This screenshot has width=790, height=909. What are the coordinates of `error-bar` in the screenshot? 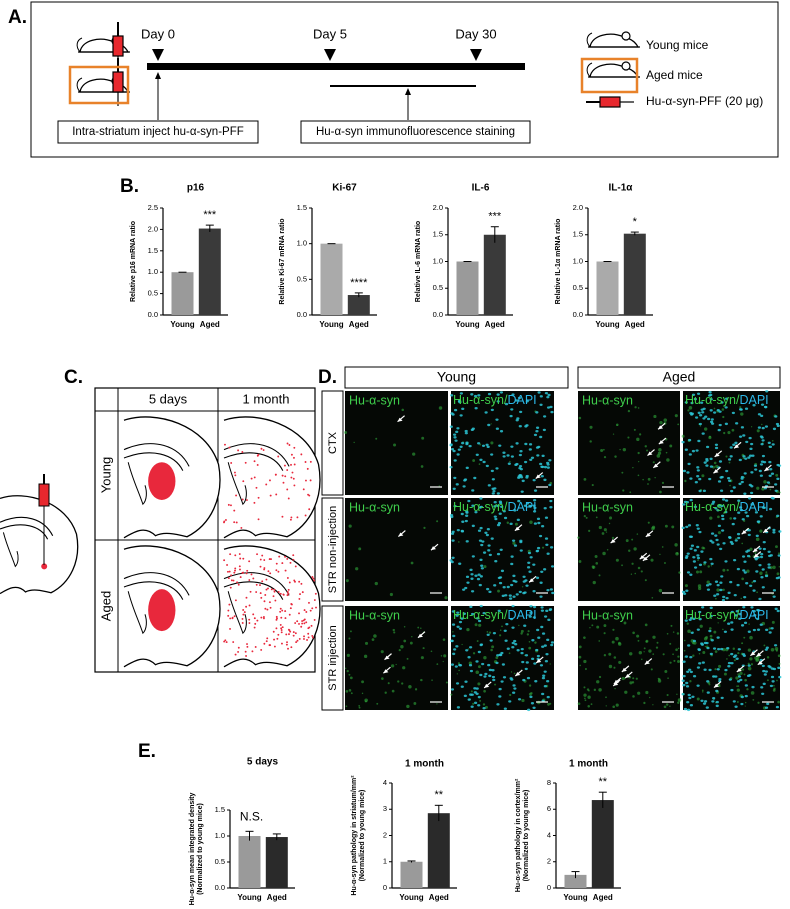 It's located at (494, 234).